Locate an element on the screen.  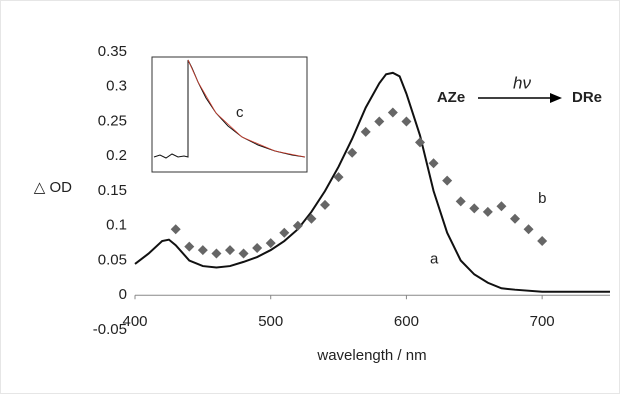
x-tick-label: 600 is located at coordinates (406, 321).